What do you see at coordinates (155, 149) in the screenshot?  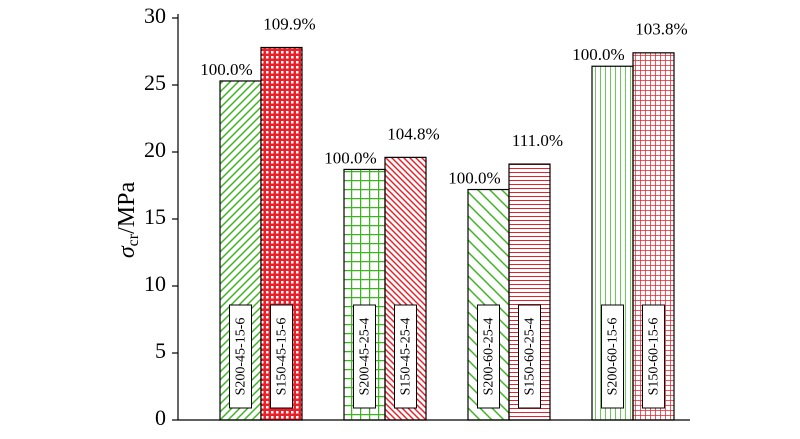 I see `y-tick-label: 20` at bounding box center [155, 149].